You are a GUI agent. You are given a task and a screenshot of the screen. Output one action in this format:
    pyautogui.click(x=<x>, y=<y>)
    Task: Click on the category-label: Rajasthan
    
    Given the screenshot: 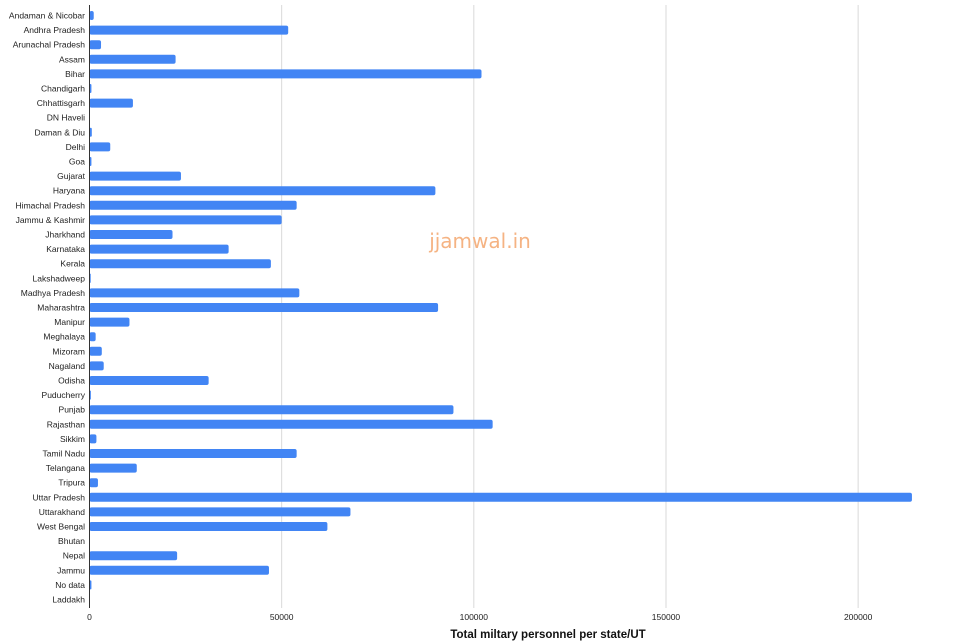 What is the action you would take?
    pyautogui.click(x=66, y=424)
    